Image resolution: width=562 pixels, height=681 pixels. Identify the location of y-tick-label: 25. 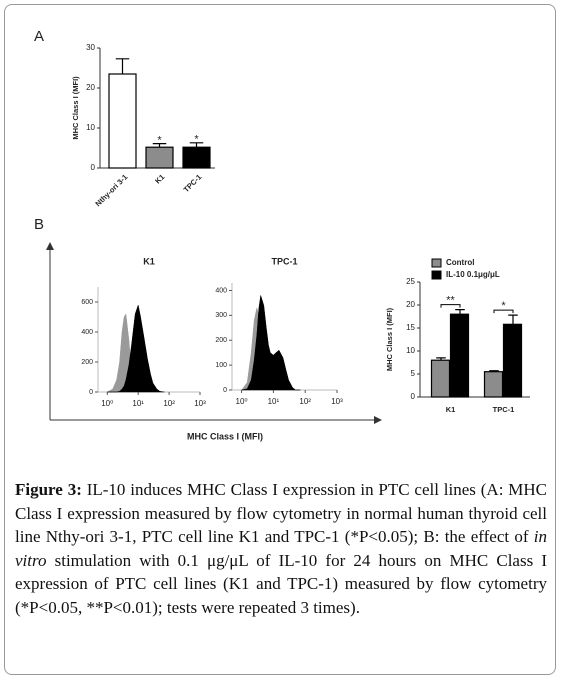
(410, 281).